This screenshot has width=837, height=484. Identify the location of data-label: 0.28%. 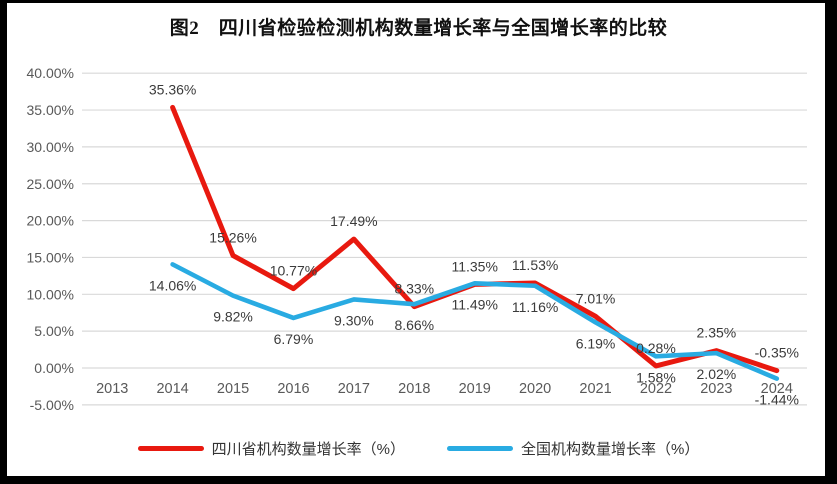
(656, 348).